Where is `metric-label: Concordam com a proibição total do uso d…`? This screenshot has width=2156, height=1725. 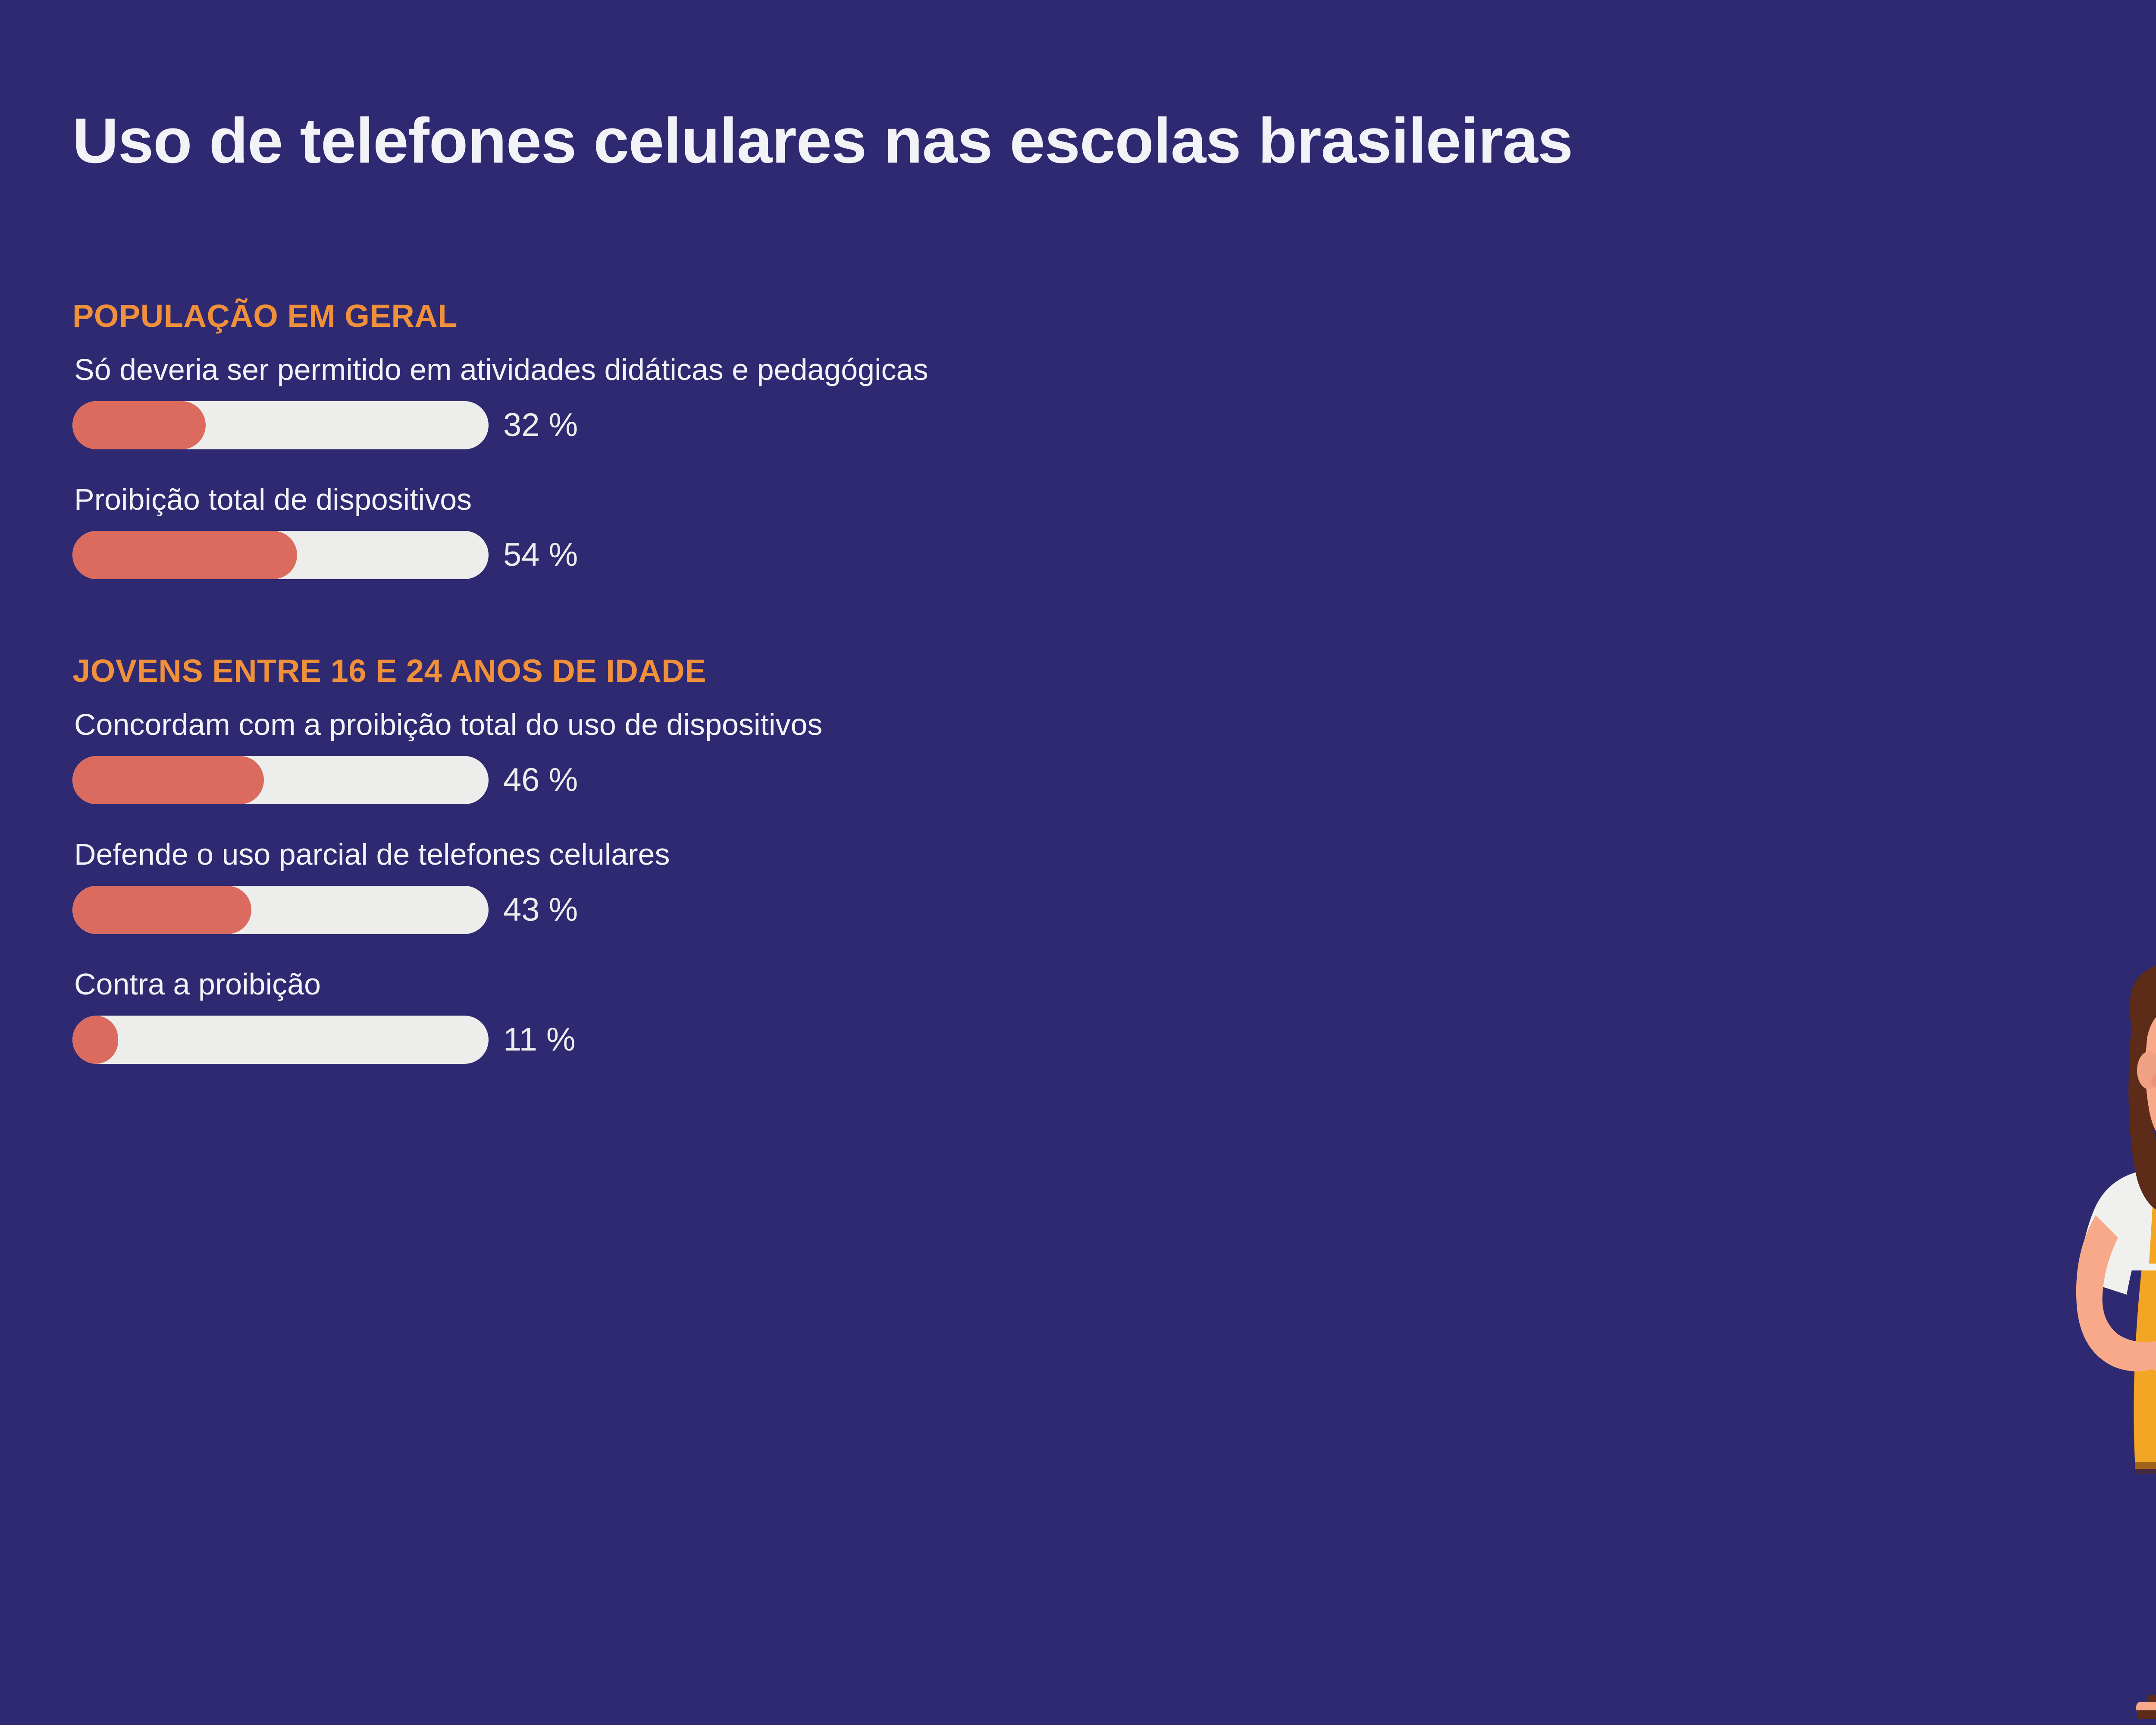
metric-label: Concordam com a proibição total do uso d… is located at coordinates (448, 724).